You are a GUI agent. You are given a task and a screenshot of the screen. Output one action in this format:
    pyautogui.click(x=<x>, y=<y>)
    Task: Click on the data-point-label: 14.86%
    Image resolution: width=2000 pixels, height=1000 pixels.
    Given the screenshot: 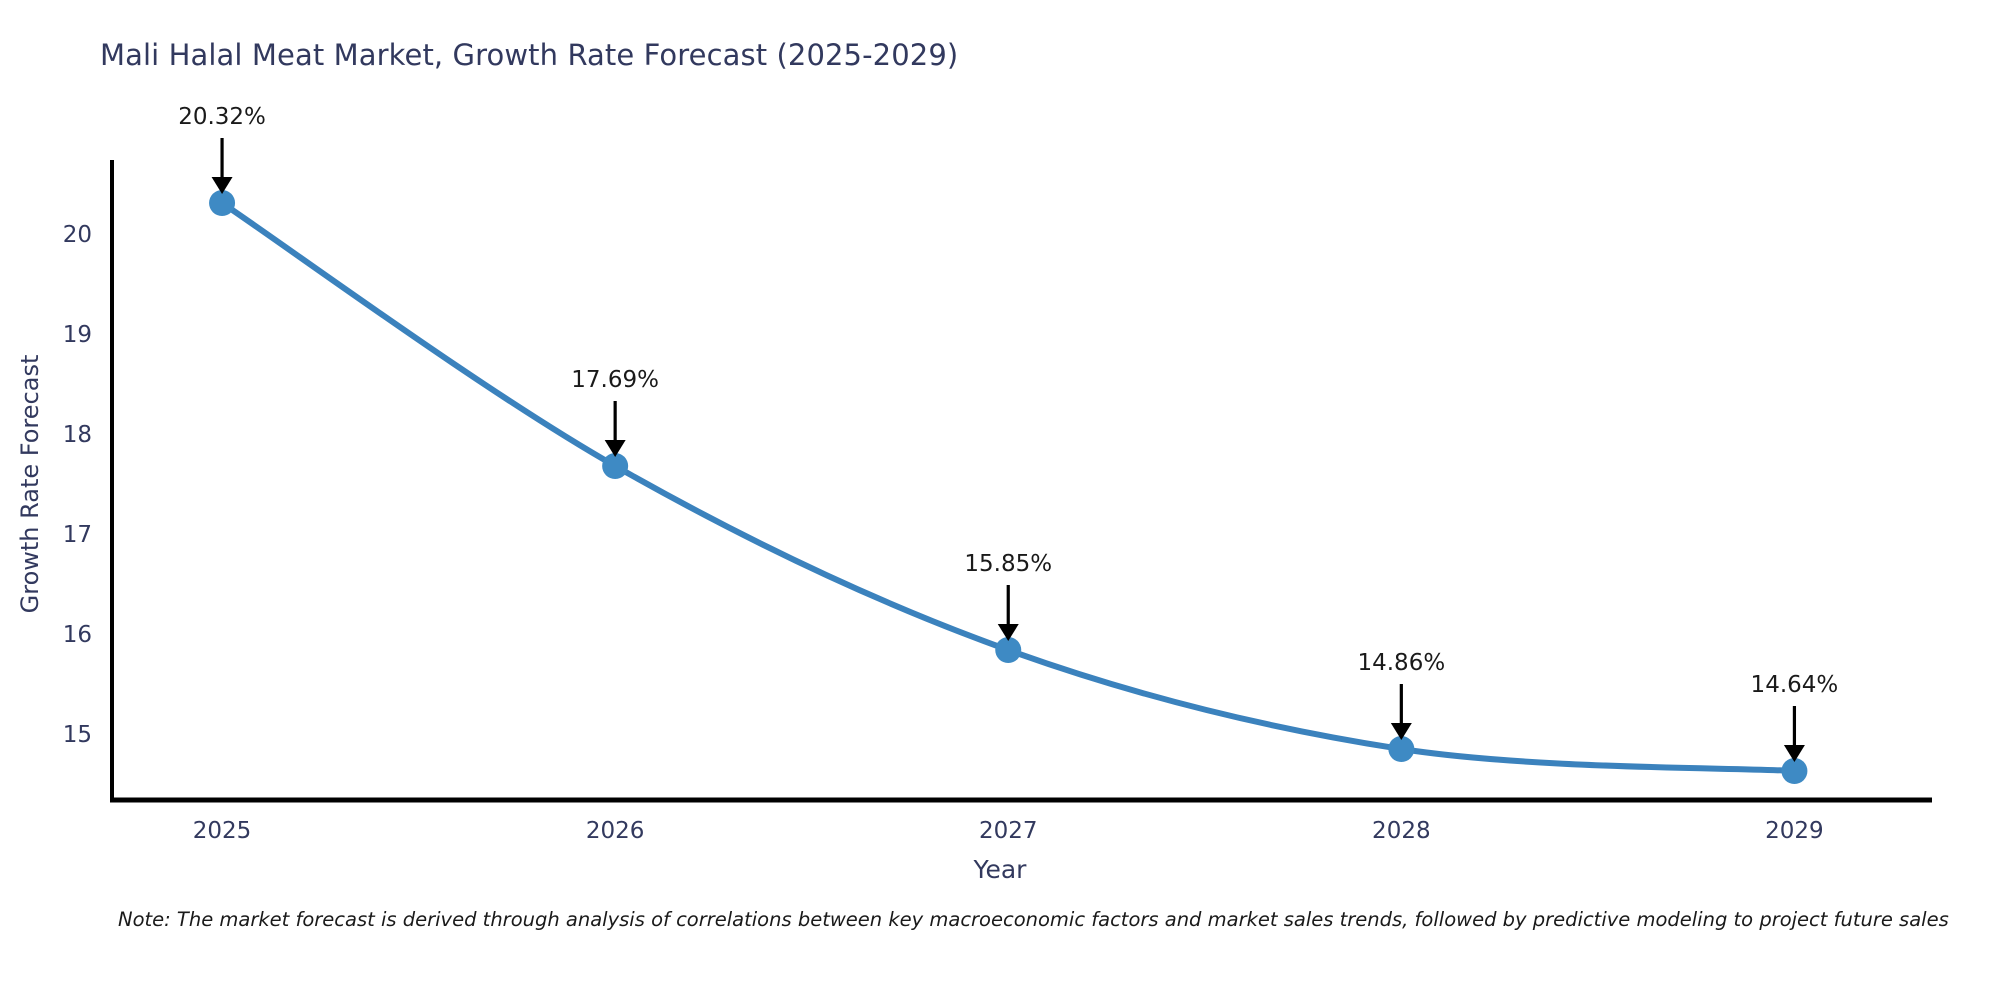 What is the action you would take?
    pyautogui.click(x=1401, y=663)
    